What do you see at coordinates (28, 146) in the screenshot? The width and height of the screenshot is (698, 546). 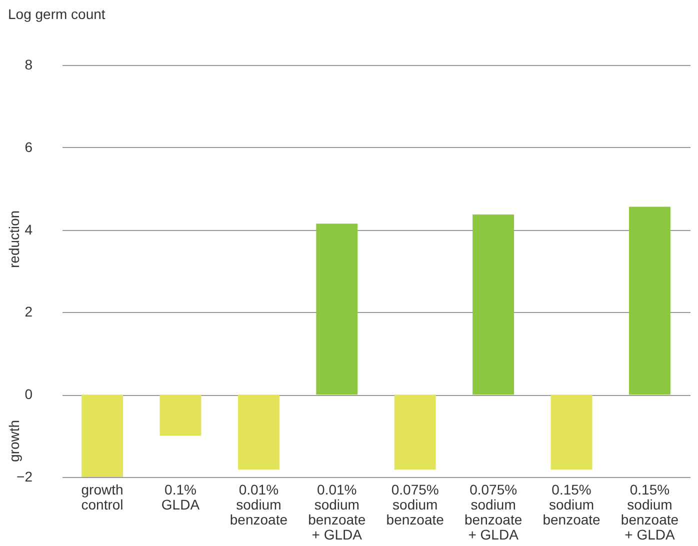 I see `y-tick-label: 6` at bounding box center [28, 146].